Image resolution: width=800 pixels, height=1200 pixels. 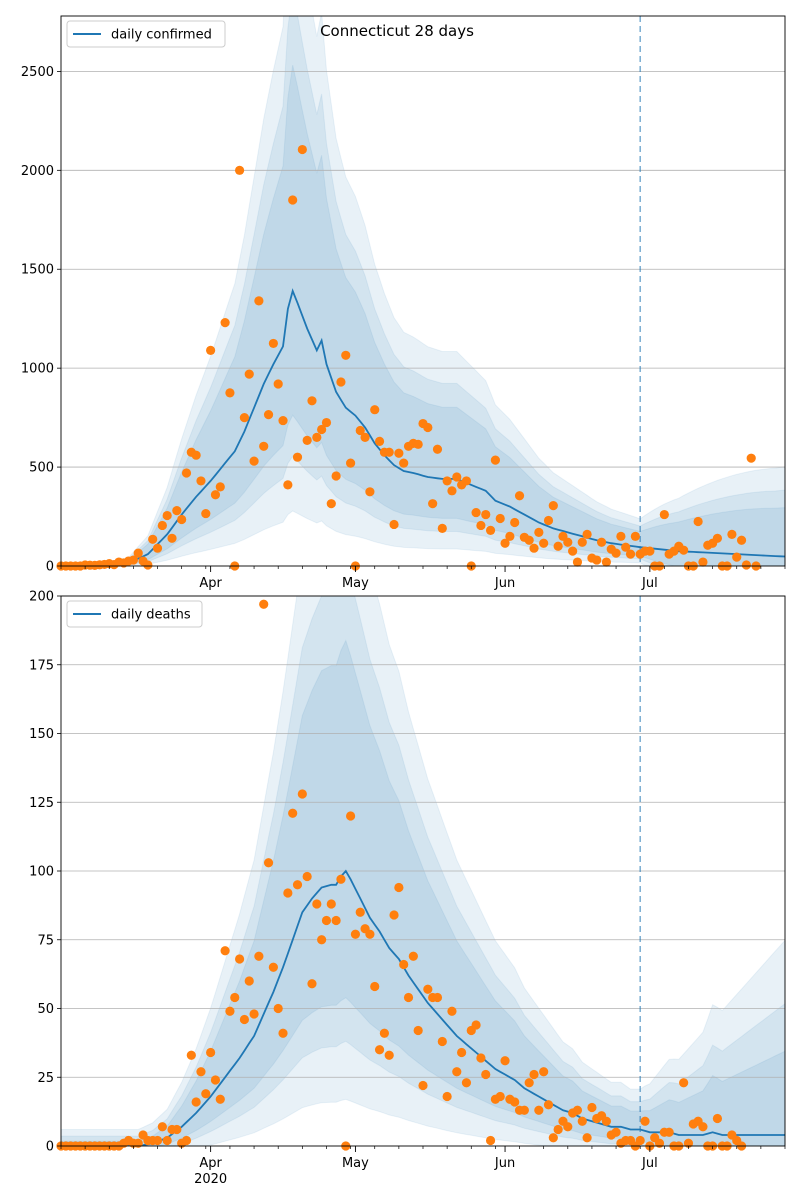 I want to click on y-tick-label: 125, so click(x=41, y=803).